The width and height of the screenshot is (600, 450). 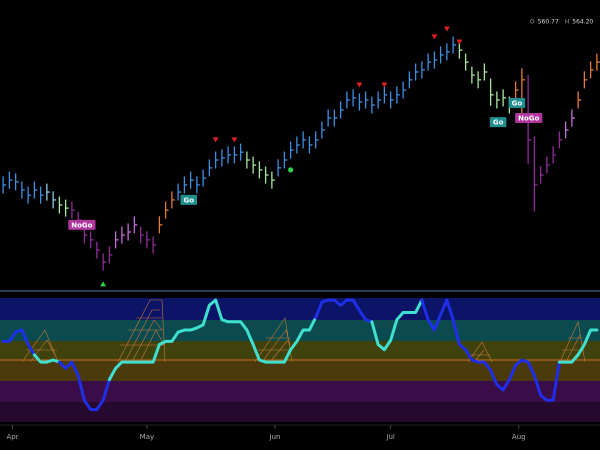 What do you see at coordinates (390, 437) in the screenshot?
I see `x-tick-label: Jul` at bounding box center [390, 437].